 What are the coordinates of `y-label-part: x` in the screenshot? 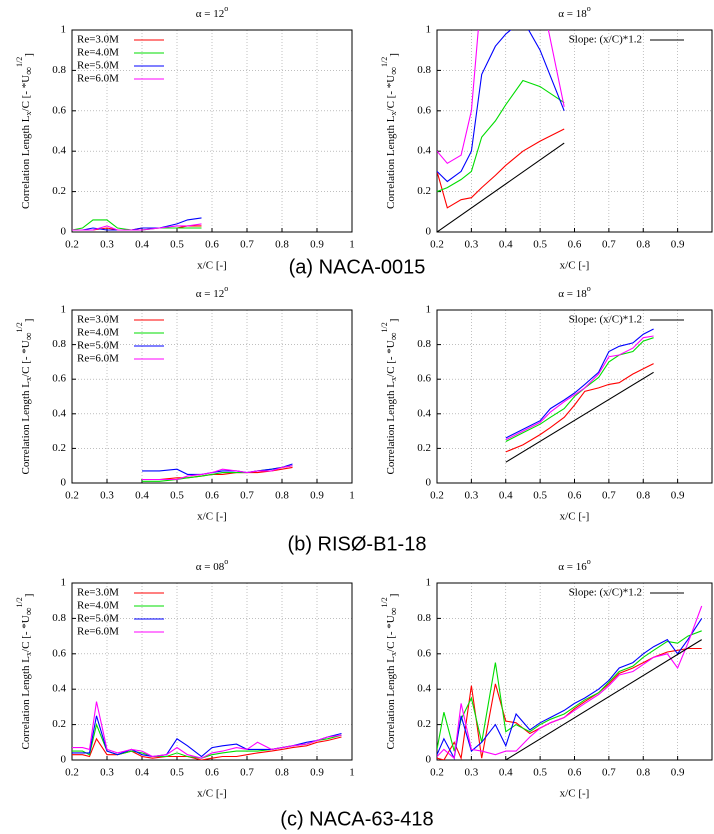 It's located at (393, 379).